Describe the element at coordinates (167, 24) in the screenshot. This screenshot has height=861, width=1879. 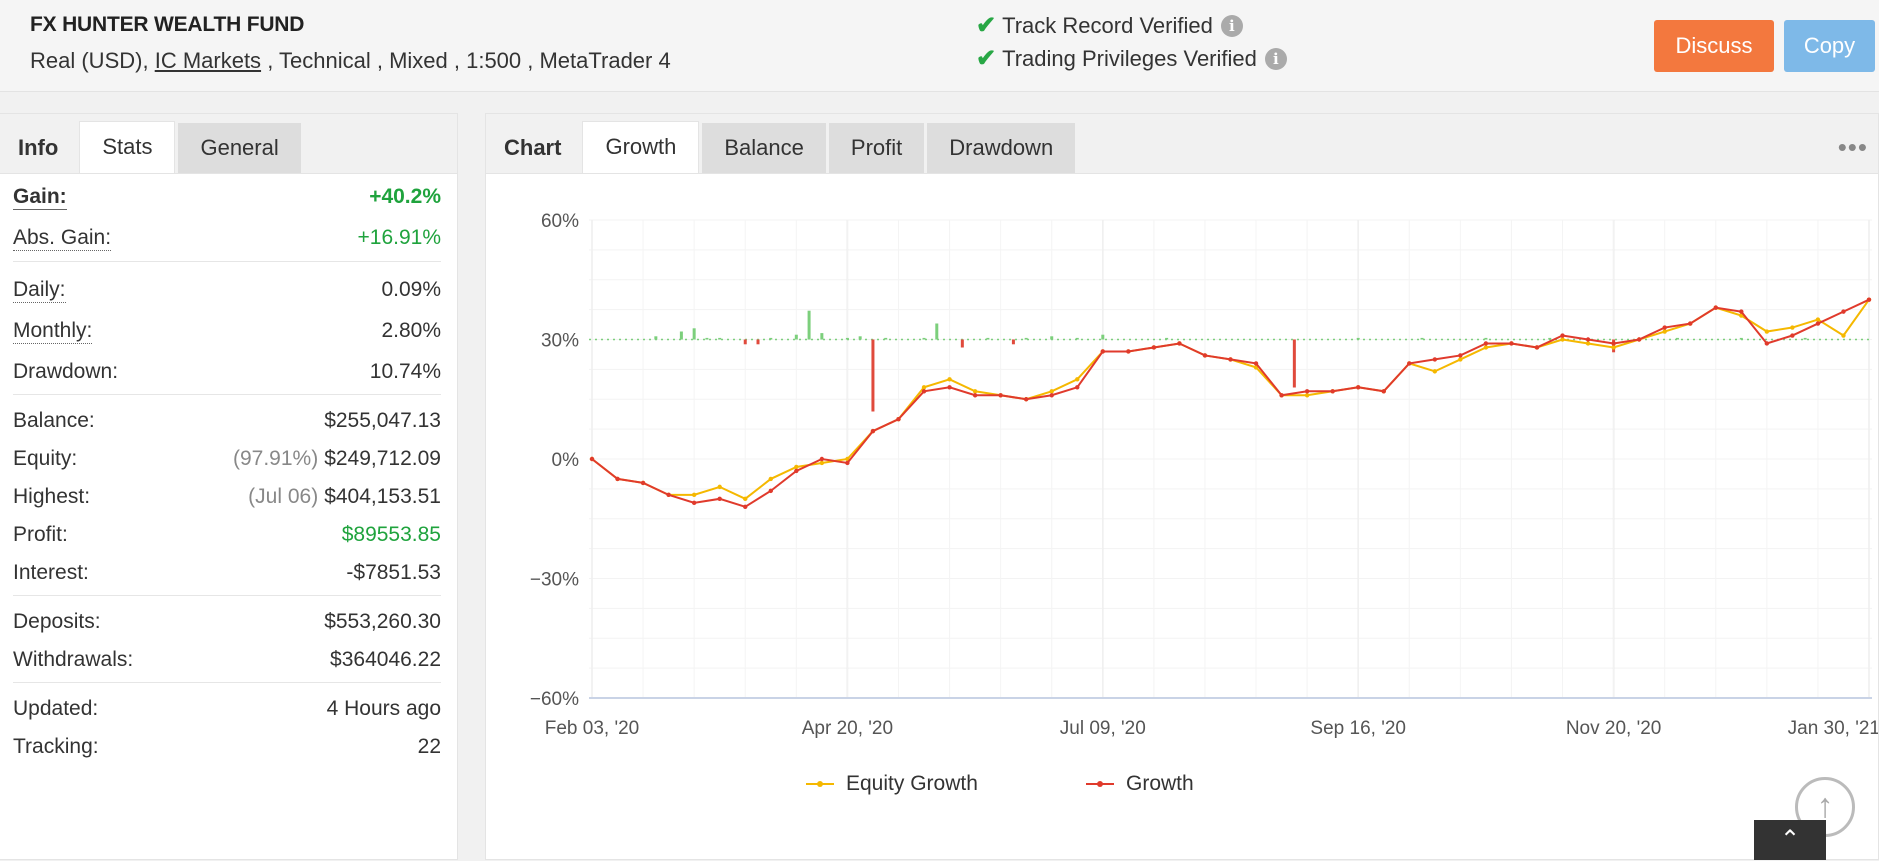
I see `fund-name: FX HUNTER WEALTH FUND` at that location.